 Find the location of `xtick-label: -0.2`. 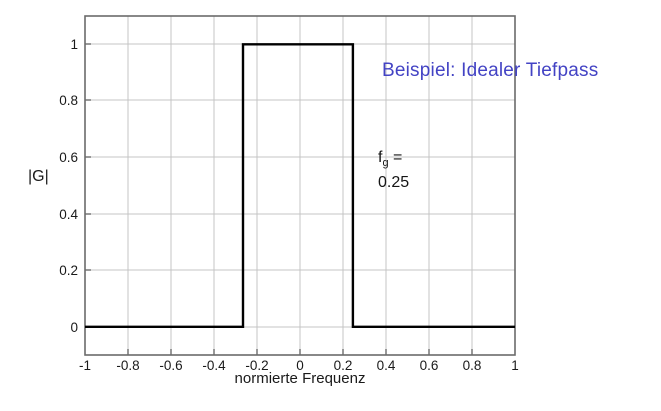

xtick-label: -0.2 is located at coordinates (257, 365).